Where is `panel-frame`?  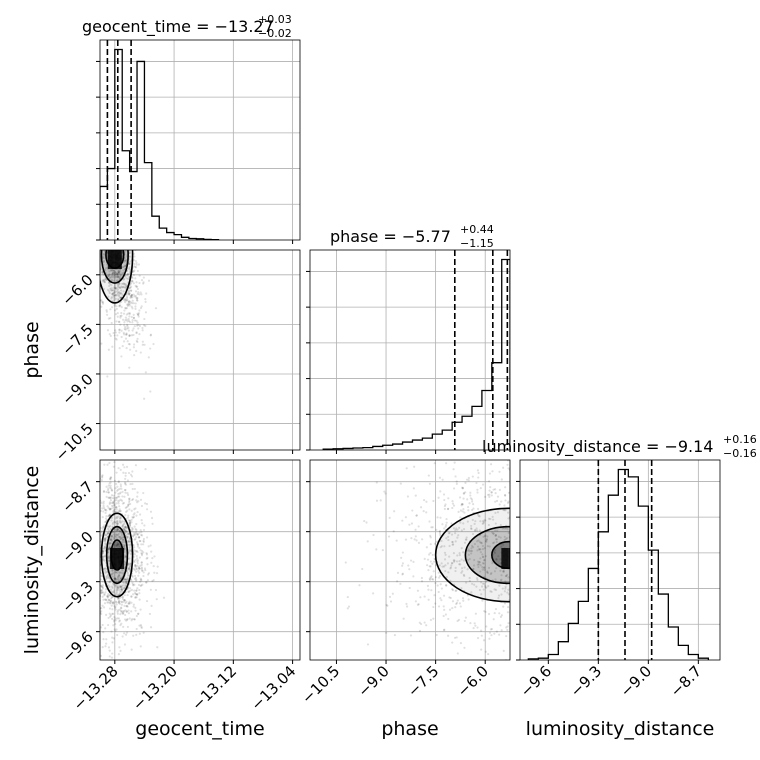 panel-frame is located at coordinates (410, 560).